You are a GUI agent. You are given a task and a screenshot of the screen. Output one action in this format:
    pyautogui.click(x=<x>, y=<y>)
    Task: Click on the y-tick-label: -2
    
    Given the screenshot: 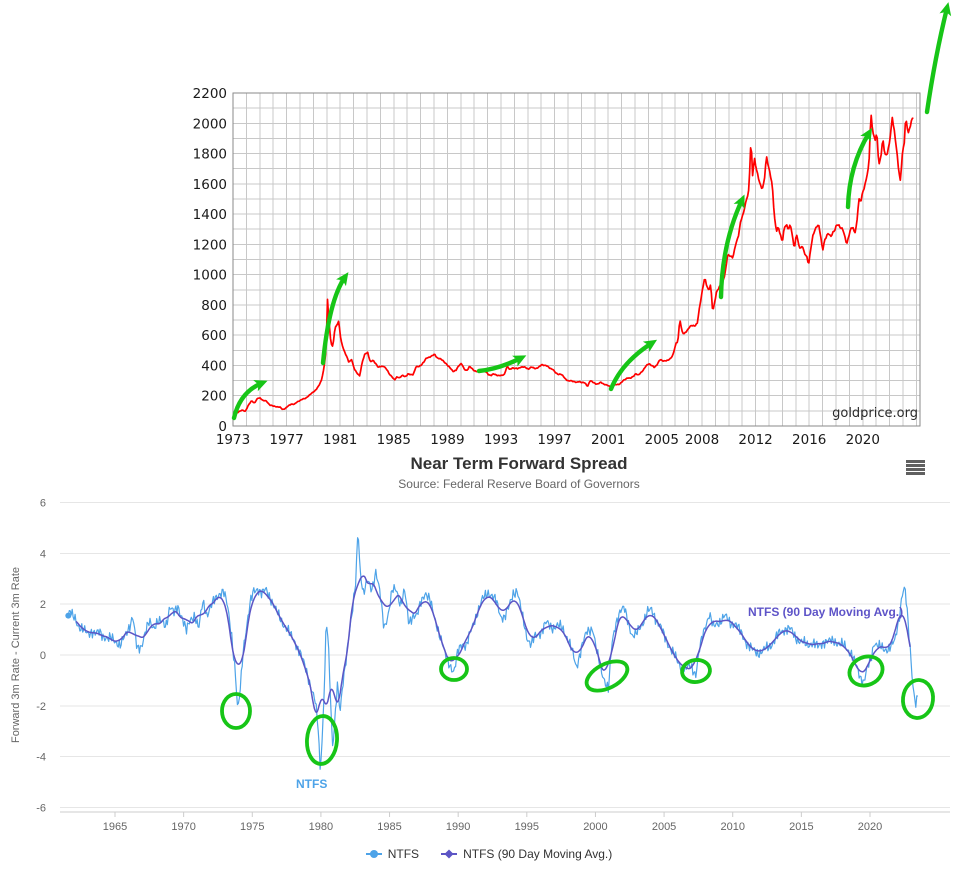 What is the action you would take?
    pyautogui.click(x=41, y=707)
    